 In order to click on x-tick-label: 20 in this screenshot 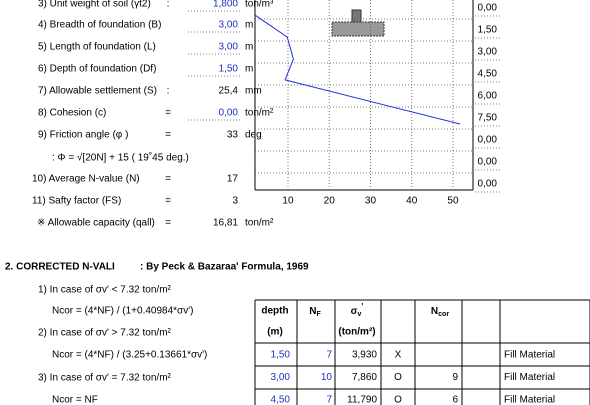, I will do `click(330, 201)`.